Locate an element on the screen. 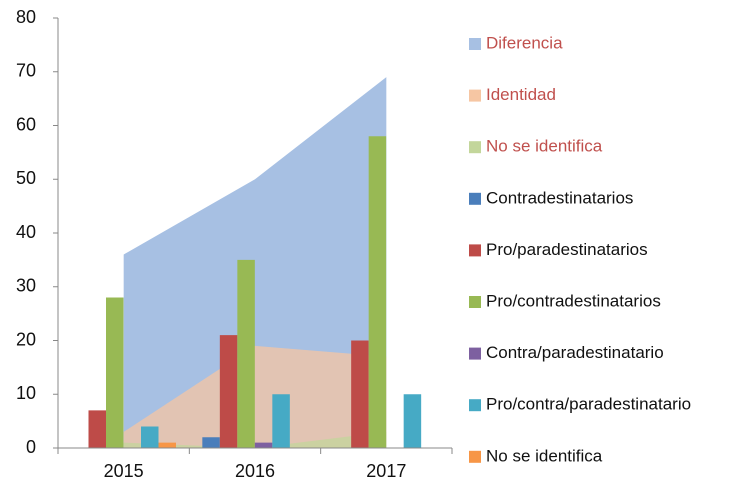 This screenshot has height=493, width=749. y-tick-label: 10 is located at coordinates (26, 393).